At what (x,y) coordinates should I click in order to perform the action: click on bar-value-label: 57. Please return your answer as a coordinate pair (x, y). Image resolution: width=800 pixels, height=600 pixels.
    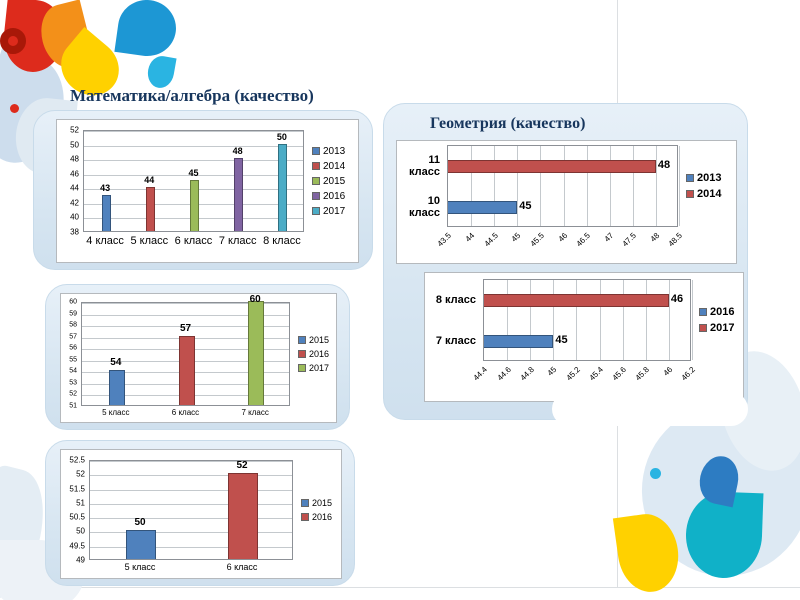
    Looking at the image, I should click on (185, 328).